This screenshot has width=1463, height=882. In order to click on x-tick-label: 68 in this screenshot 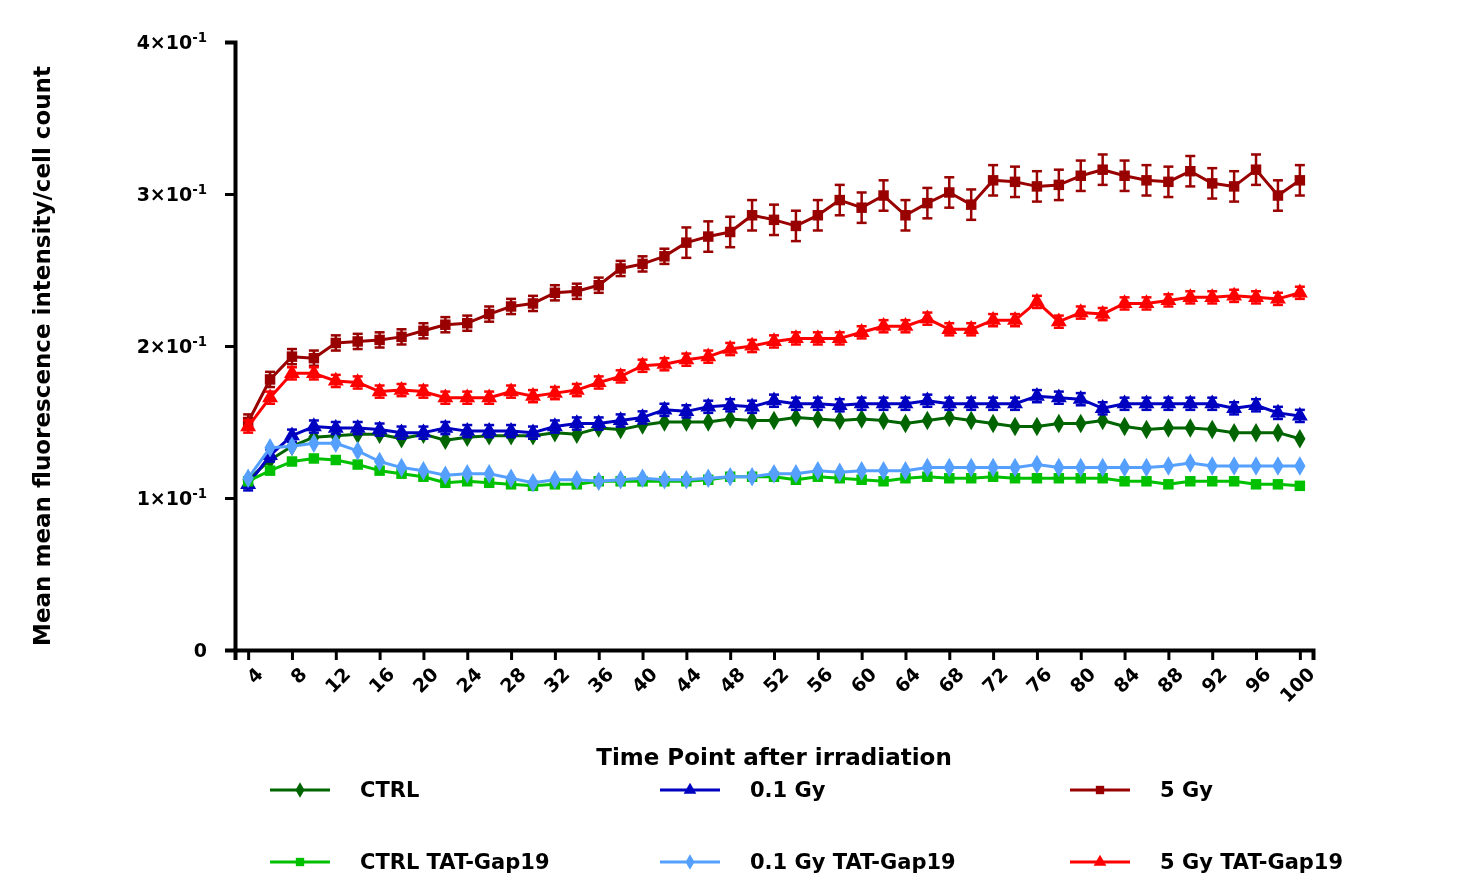, I will do `click(951, 679)`.